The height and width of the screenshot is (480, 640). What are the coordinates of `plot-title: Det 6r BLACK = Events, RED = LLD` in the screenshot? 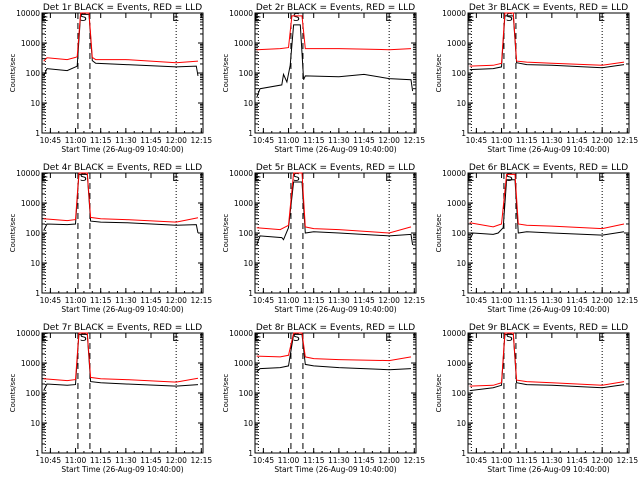 It's located at (548, 168).